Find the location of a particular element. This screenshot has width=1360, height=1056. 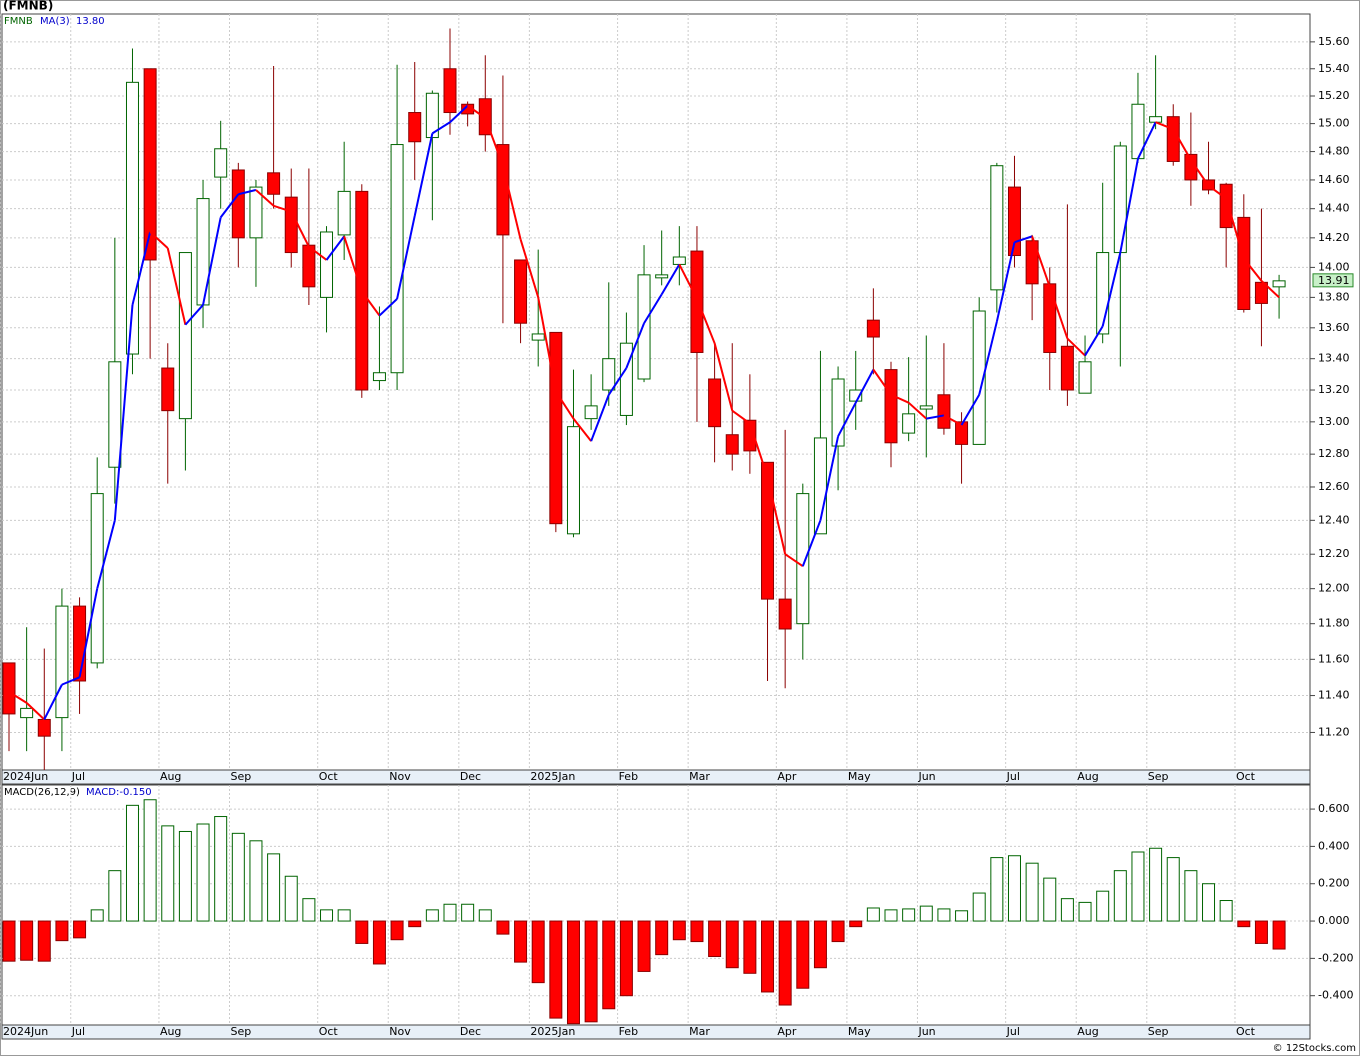

y-tick-label: 13.60 is located at coordinates (1334, 327).